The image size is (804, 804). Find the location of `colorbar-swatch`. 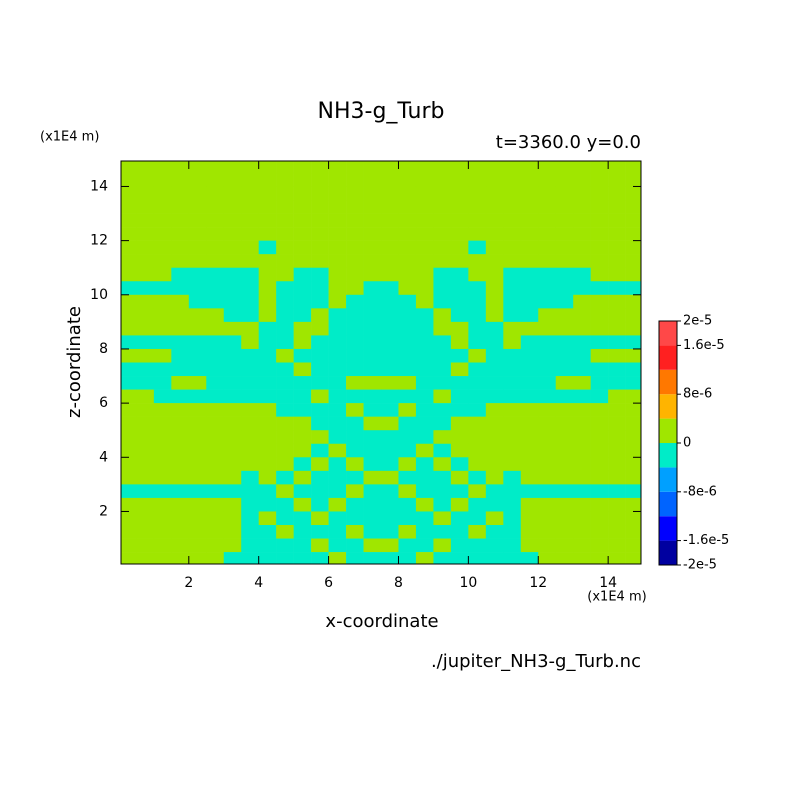

colorbar-swatch is located at coordinates (668, 552).